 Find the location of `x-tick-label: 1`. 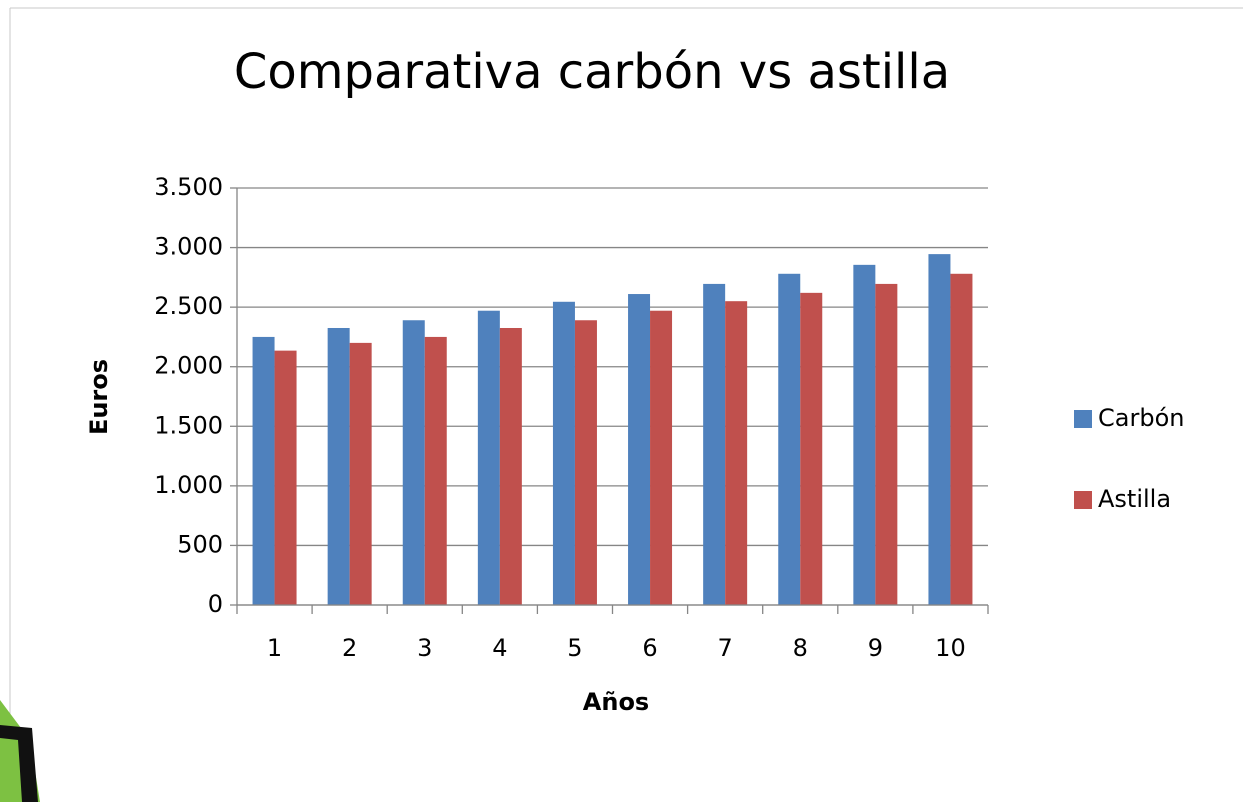

x-tick-label: 1 is located at coordinates (274, 648).